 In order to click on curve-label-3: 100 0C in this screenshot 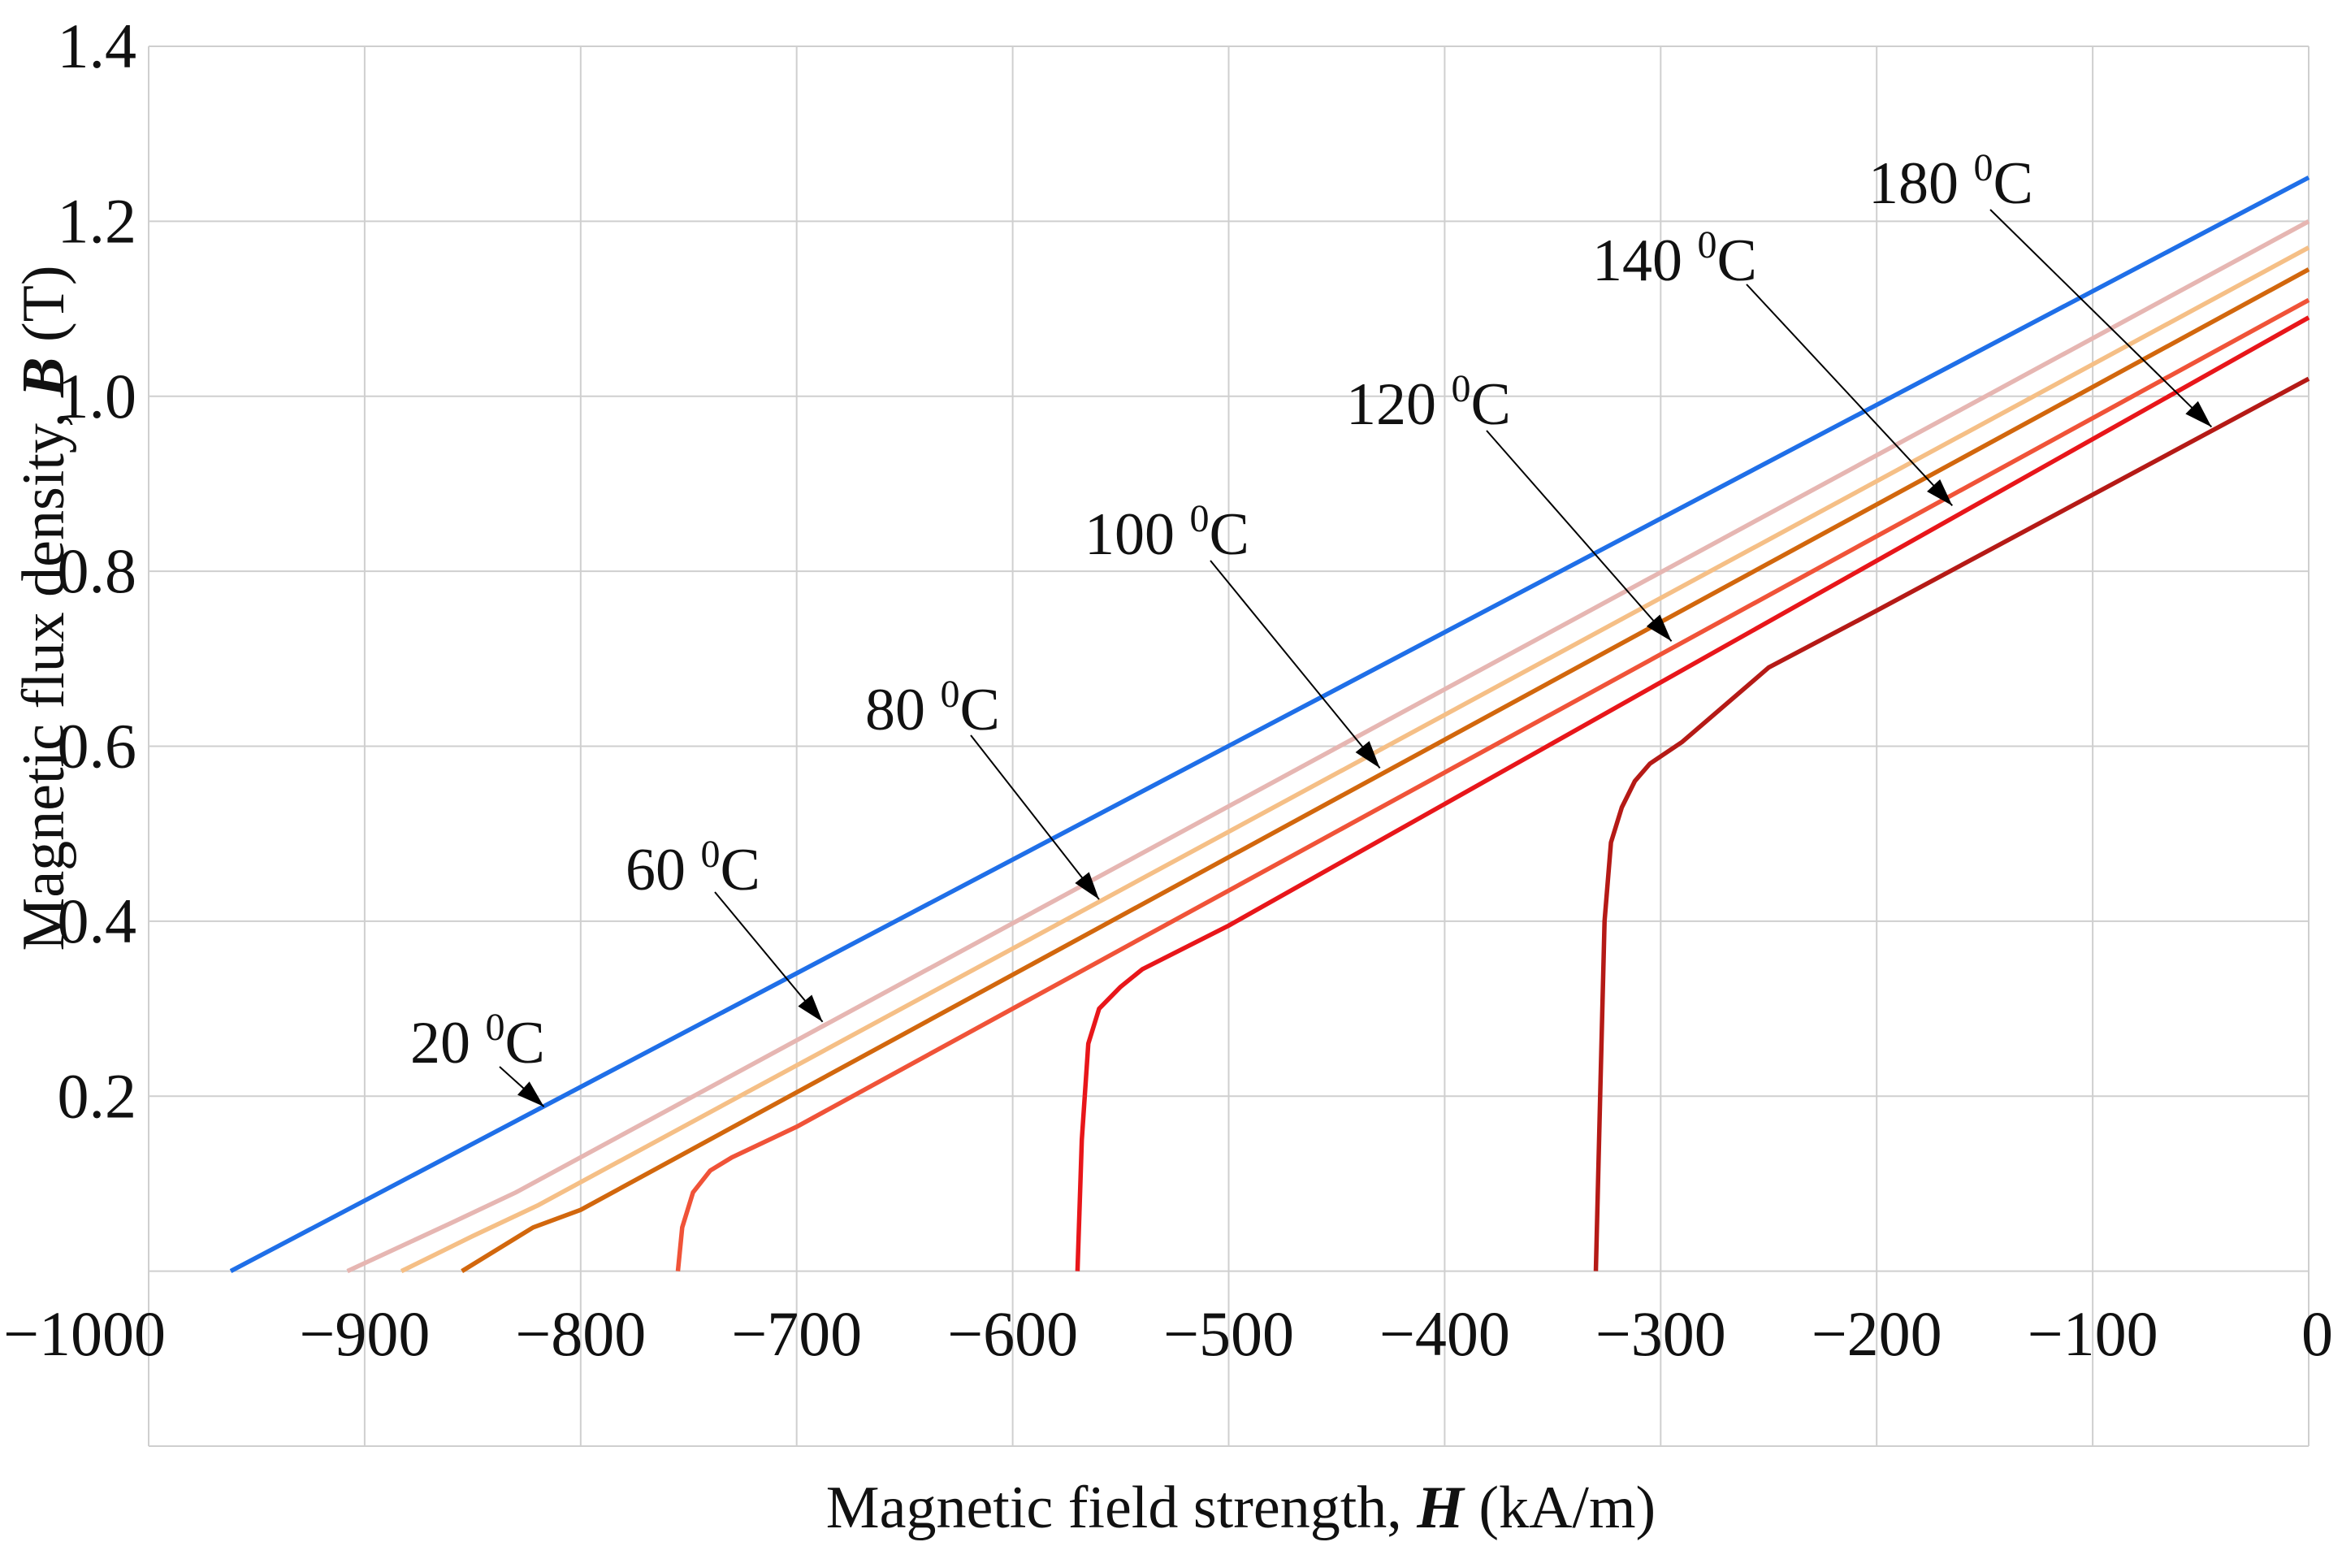, I will do `click(1167, 532)`.